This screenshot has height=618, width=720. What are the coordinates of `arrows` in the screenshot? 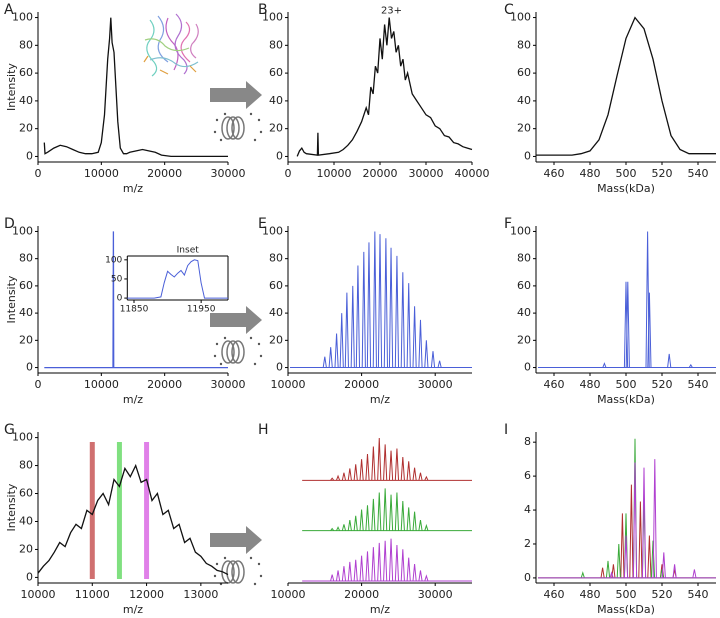 It's located at (236, 333).